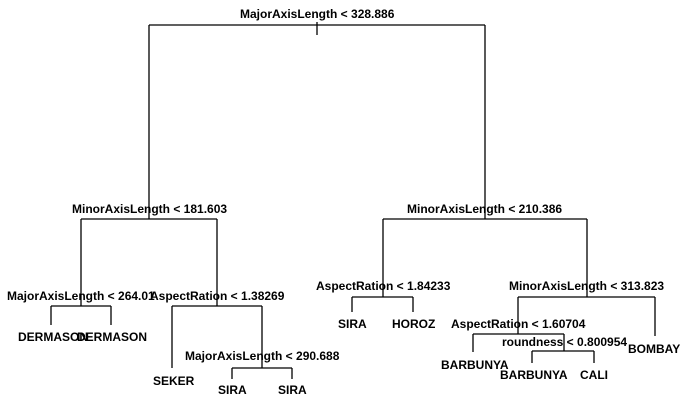  What do you see at coordinates (81, 296) in the screenshot?
I see `split-label-left-left: MajorAxisLength < 264.01` at bounding box center [81, 296].